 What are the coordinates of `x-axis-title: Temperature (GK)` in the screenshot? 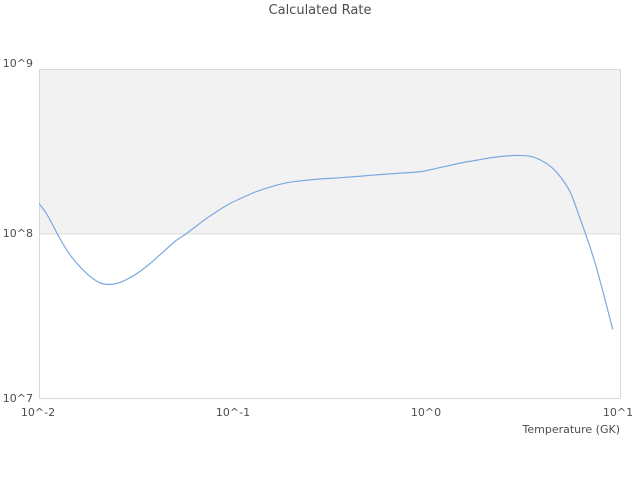 It's located at (571, 429).